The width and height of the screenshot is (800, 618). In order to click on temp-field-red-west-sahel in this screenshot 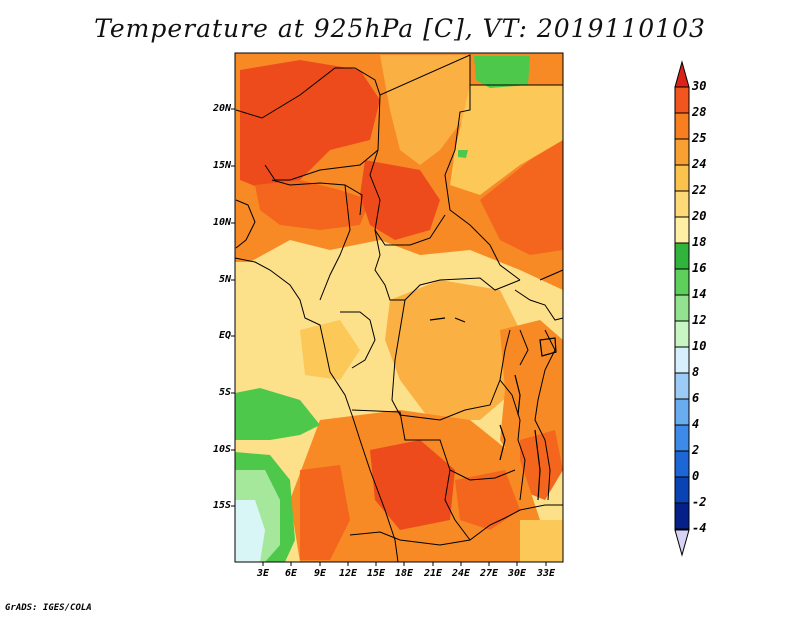, I will do `click(312, 205)`.